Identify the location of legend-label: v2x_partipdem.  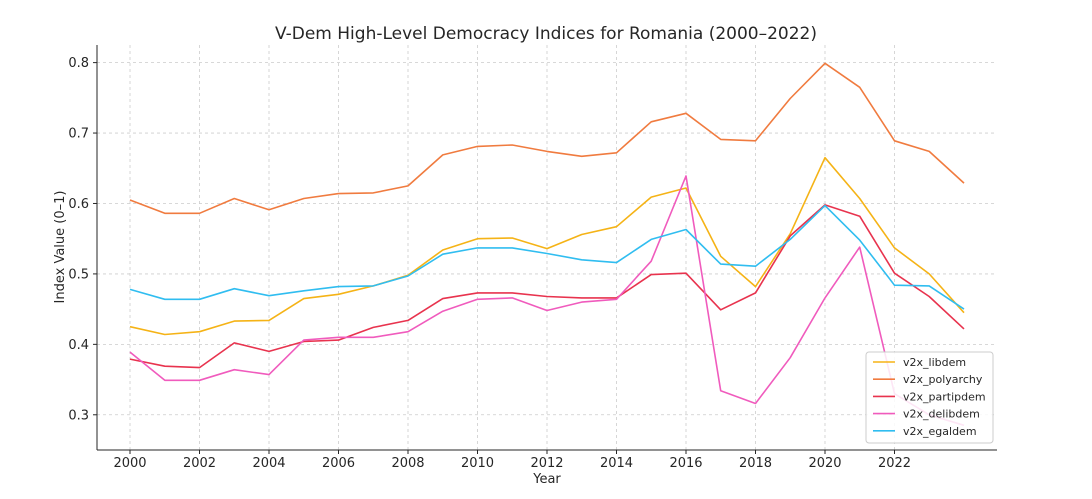
(944, 396).